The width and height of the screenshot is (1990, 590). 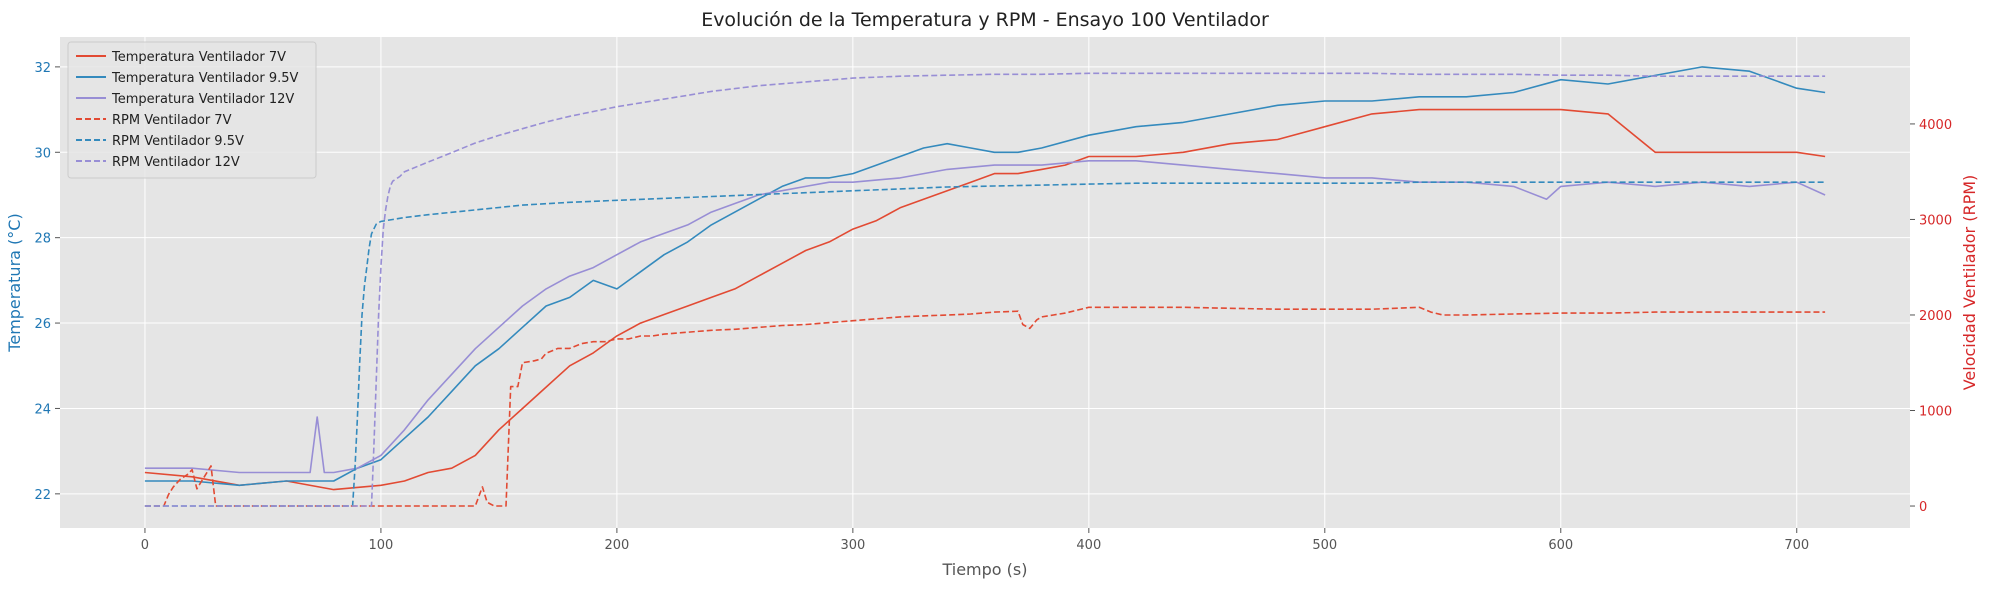 What do you see at coordinates (42, 68) in the screenshot?
I see `y-left-tick-label: 32` at bounding box center [42, 68].